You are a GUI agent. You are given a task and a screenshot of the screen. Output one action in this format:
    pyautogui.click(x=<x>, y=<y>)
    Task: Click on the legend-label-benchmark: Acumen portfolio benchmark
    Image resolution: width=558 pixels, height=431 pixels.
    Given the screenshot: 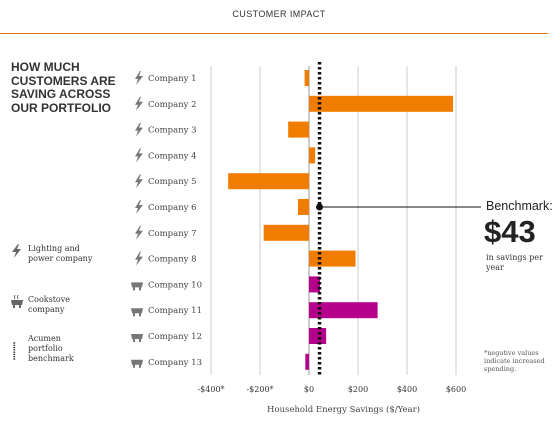 What is the action you would take?
    pyautogui.click(x=51, y=348)
    